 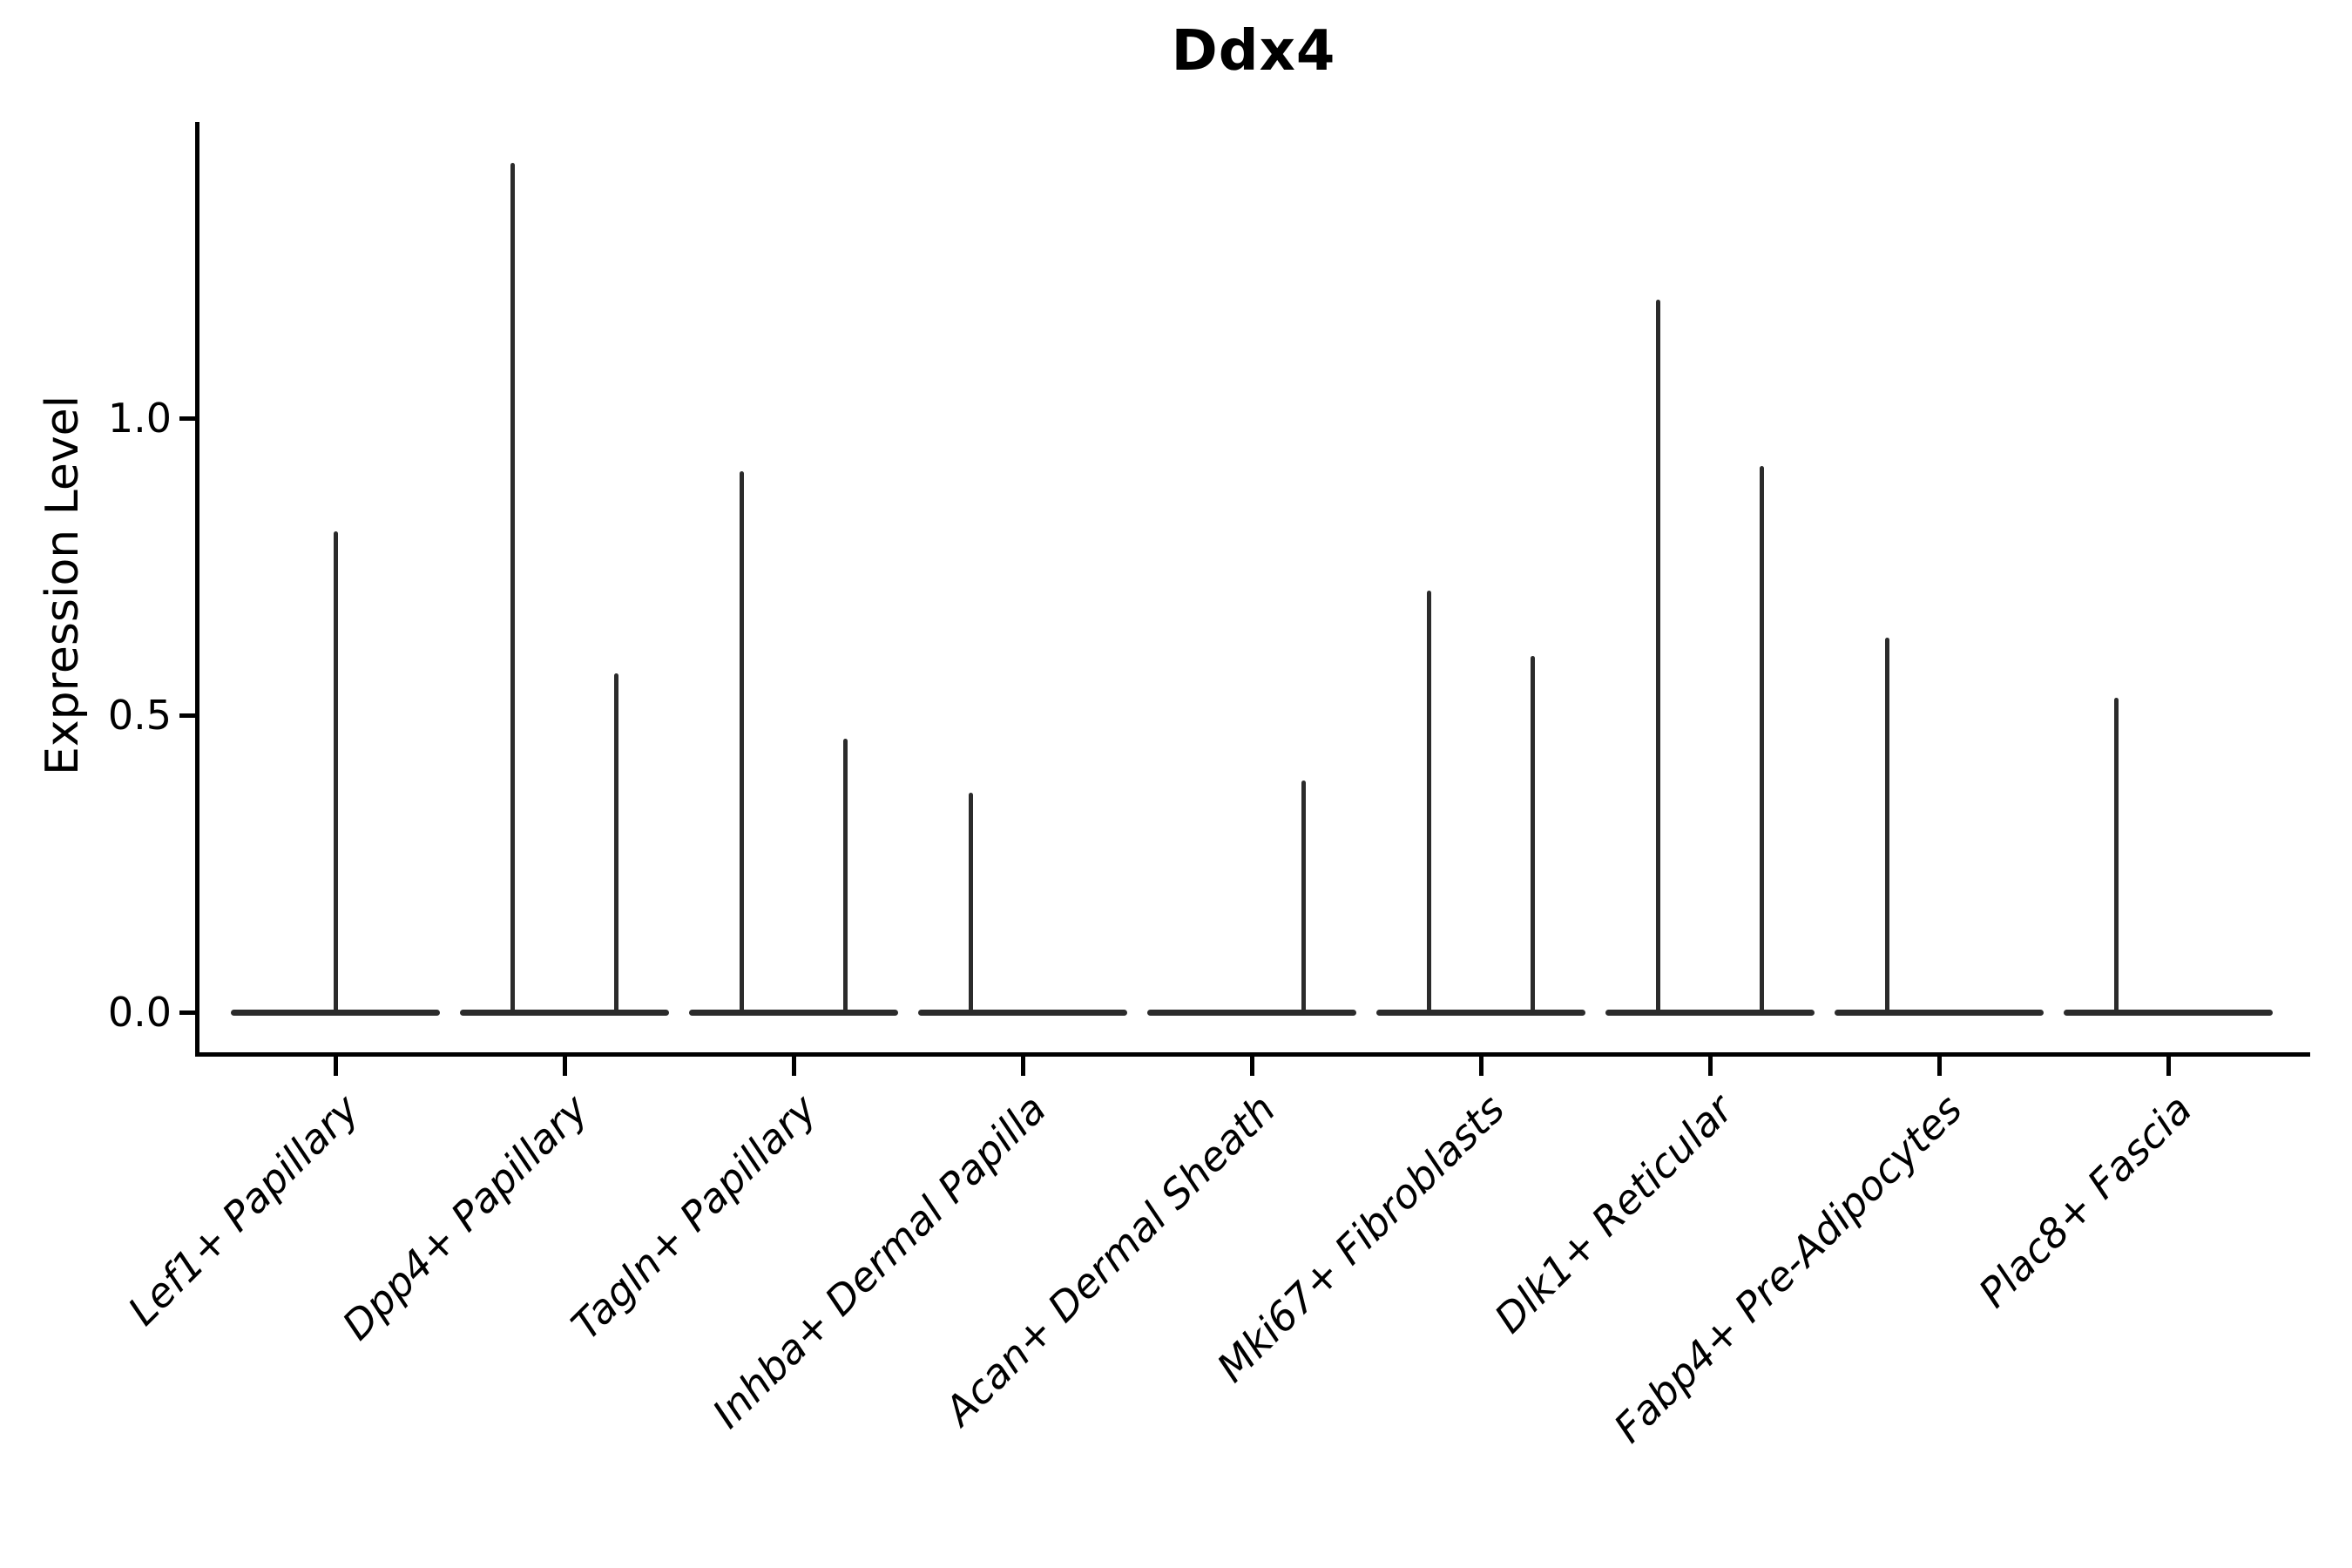 What do you see at coordinates (1253, 52) in the screenshot?
I see `chart-title: Ddx4` at bounding box center [1253, 52].